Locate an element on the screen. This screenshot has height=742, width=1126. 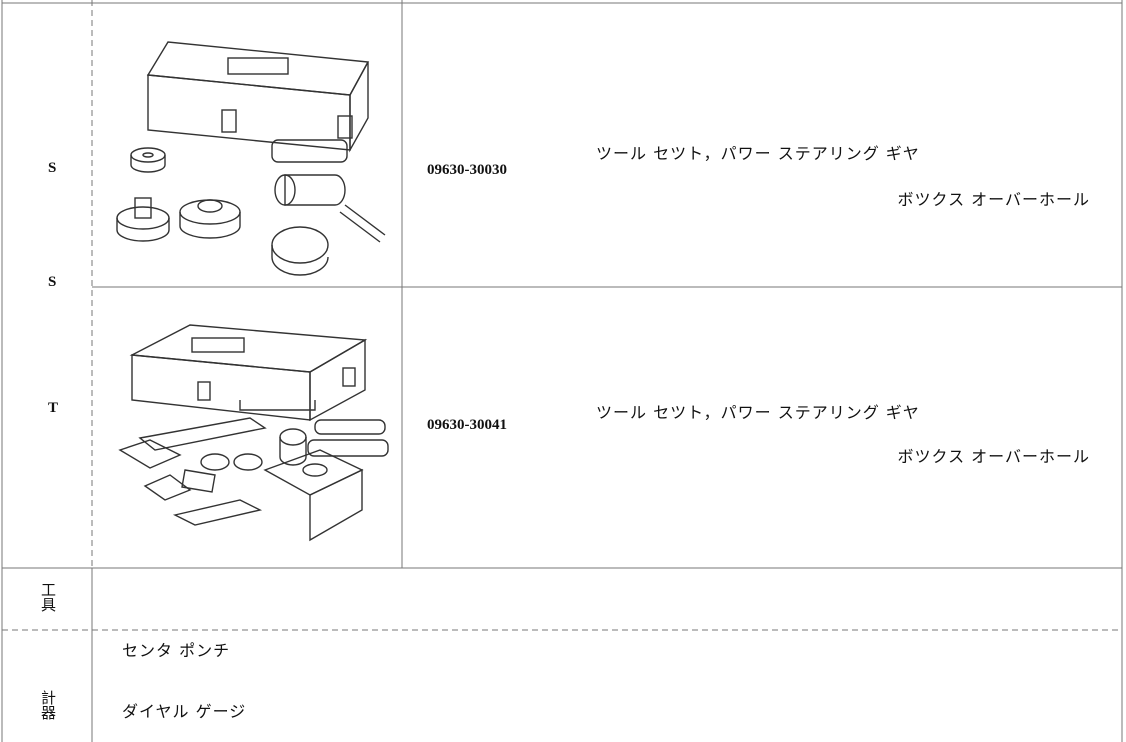
row-label: 計器 is located at coordinates (48, 705).